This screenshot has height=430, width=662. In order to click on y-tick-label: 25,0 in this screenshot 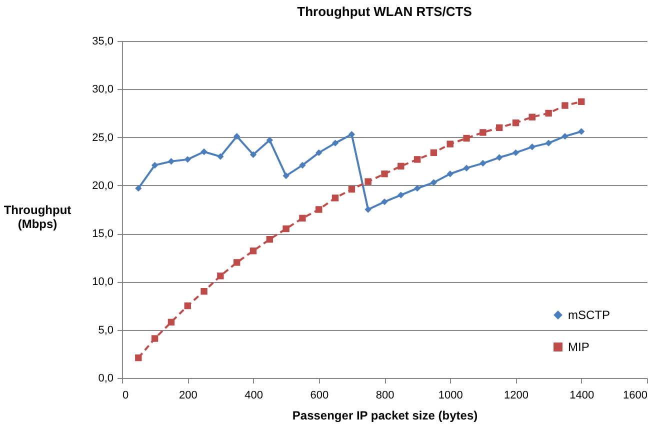, I will do `click(103, 138)`.